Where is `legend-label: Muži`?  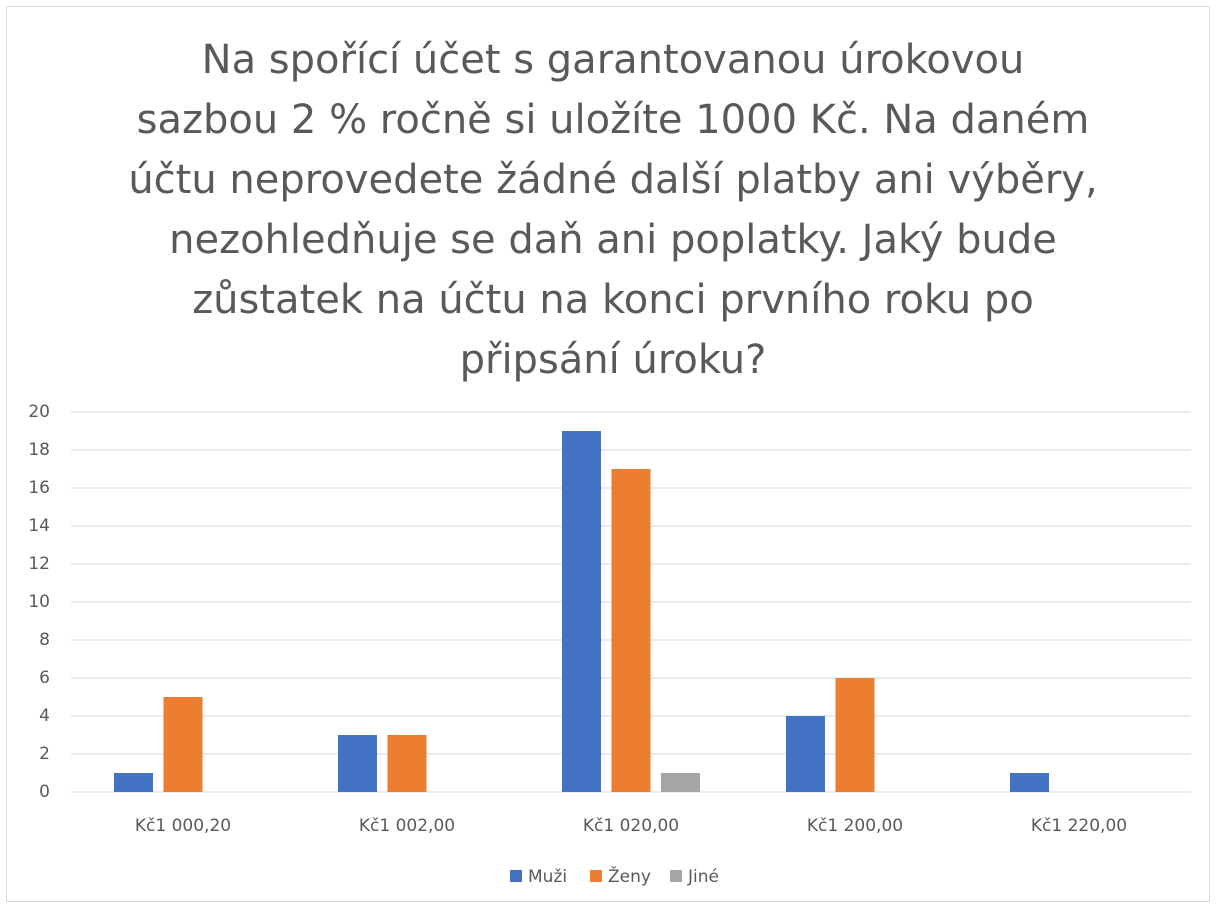 legend-label: Muži is located at coordinates (547, 877).